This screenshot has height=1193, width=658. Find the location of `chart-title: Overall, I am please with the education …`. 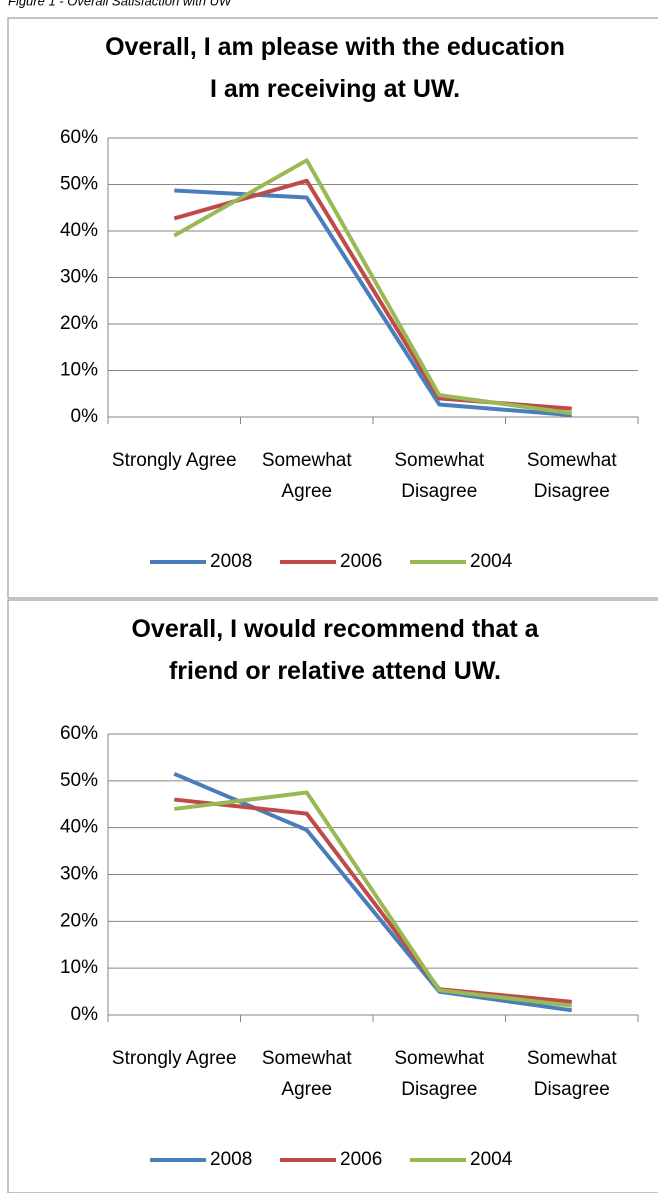

chart-title: Overall, I am please with the education … is located at coordinates (335, 68).